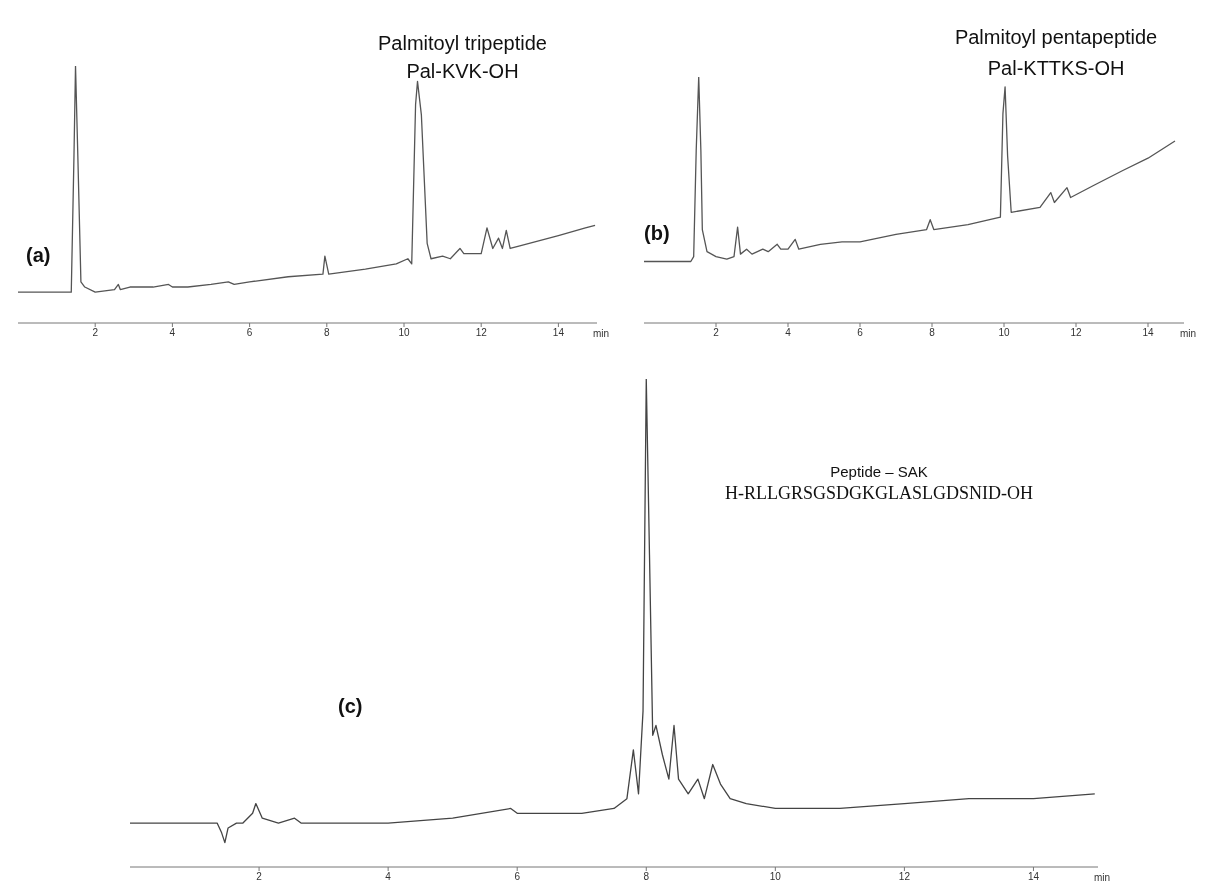 This screenshot has height=881, width=1206. I want to click on annotation: Palmitoyl pentapeptide Pal-KTTKS-OH, so click(1056, 52).